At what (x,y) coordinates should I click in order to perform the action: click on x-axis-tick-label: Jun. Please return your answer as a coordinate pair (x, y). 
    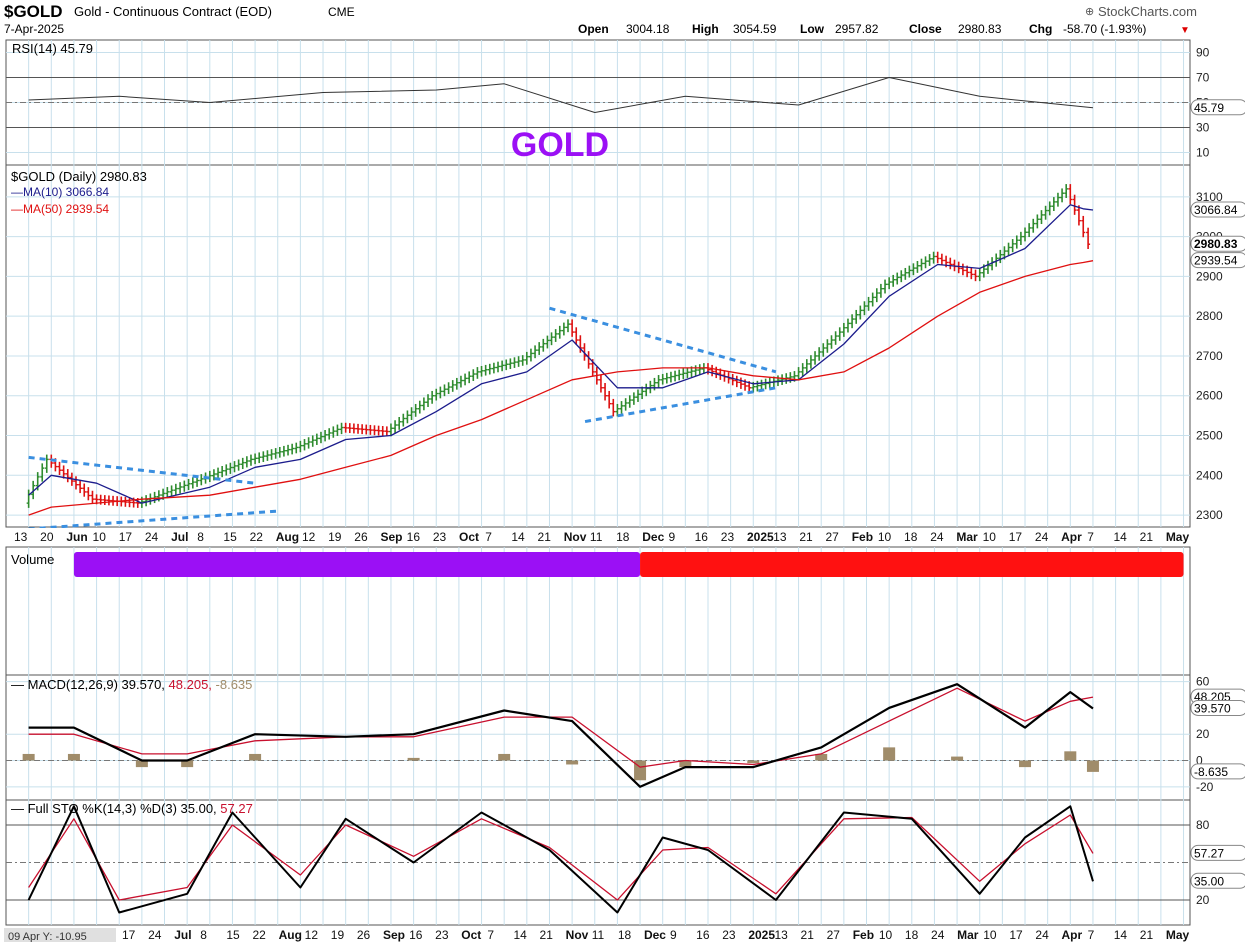
    Looking at the image, I should click on (76, 537).